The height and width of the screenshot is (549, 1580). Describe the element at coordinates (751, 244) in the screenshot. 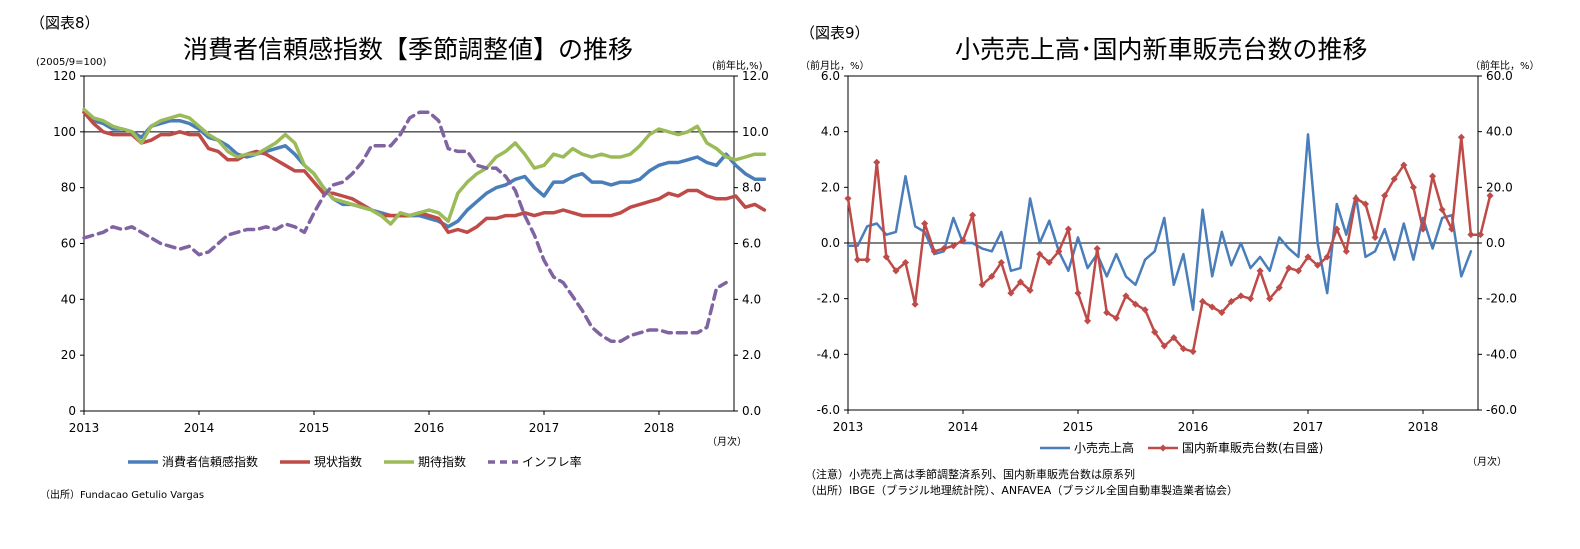

I see `y-right-tick-label: 6.0` at that location.